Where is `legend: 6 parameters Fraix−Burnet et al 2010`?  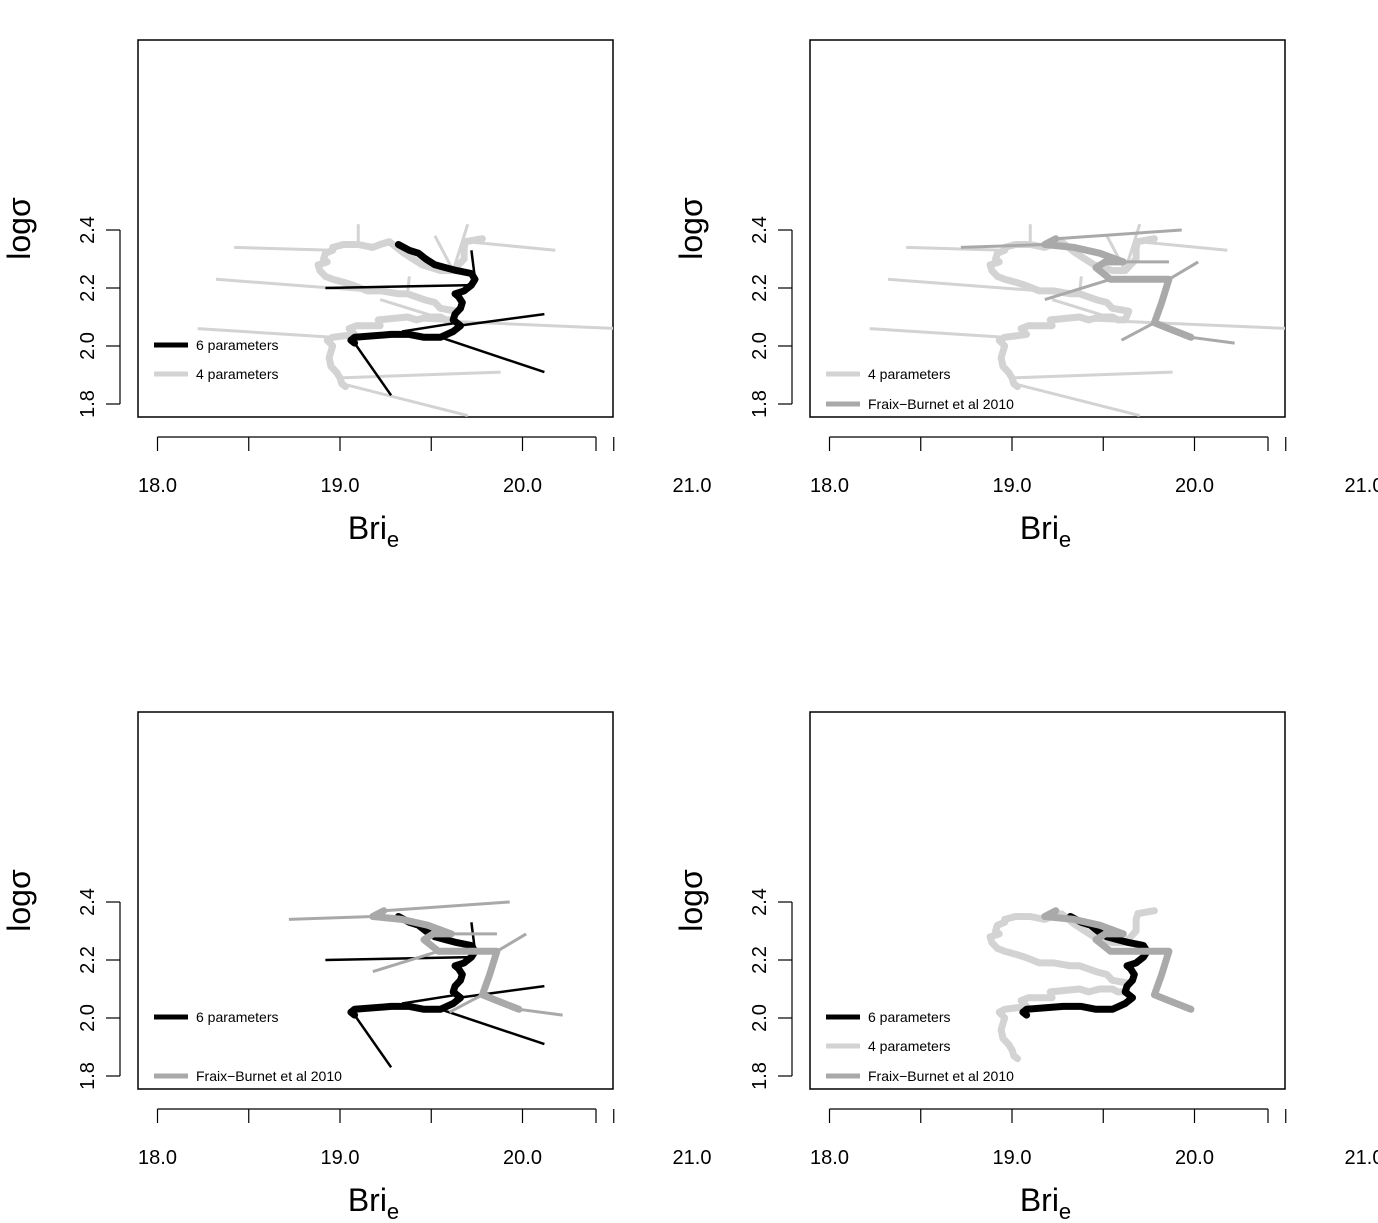
legend: 6 parameters Fraix−Burnet et al 2010 is located at coordinates (248, 1046).